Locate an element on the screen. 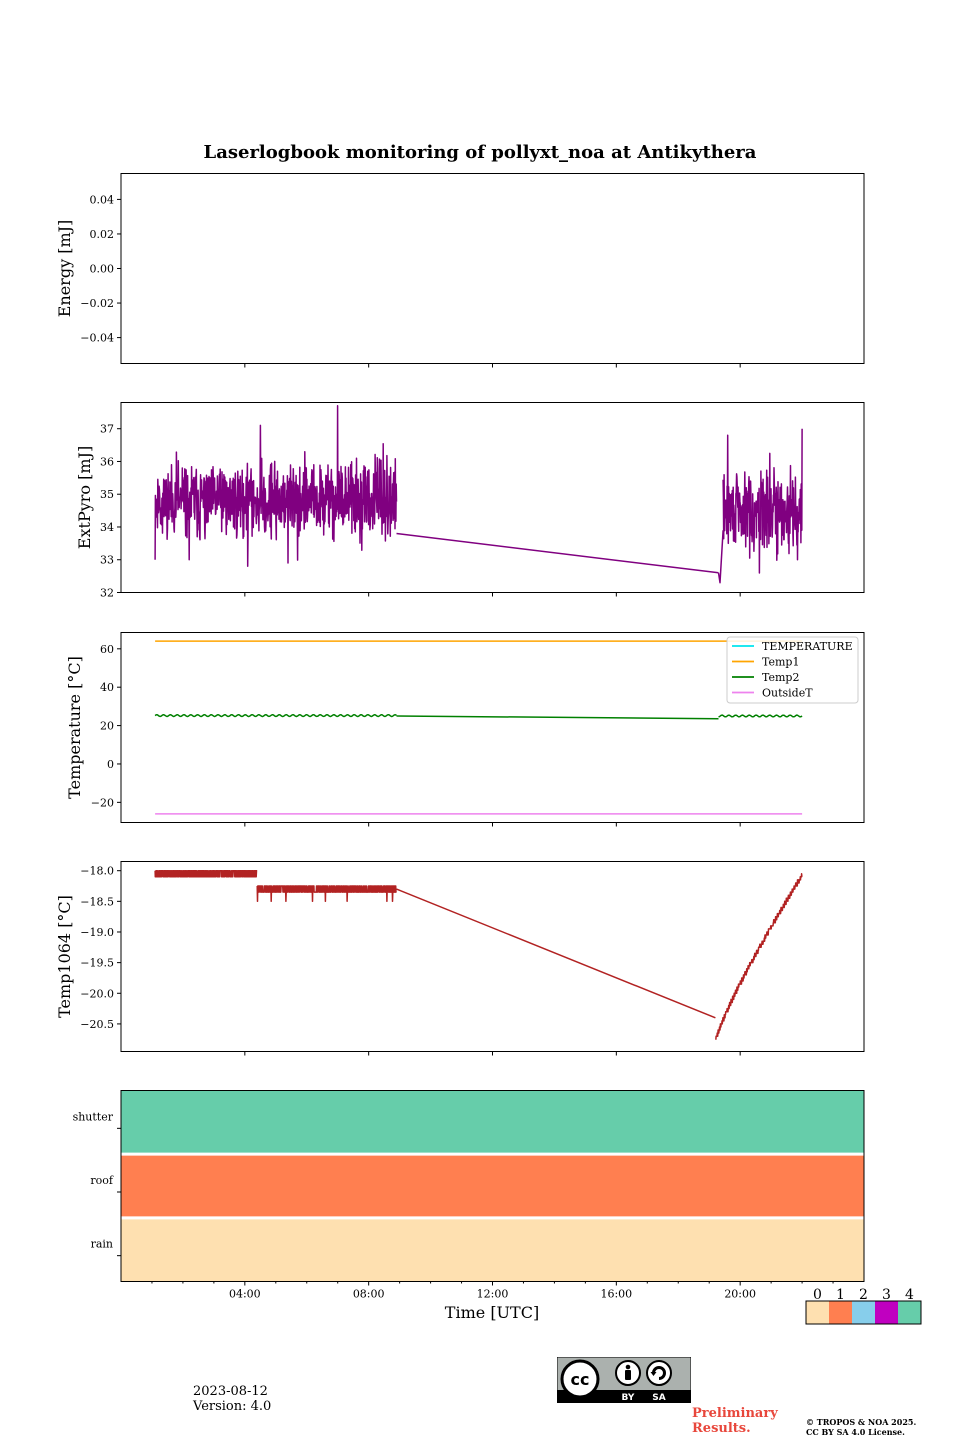  version-text: Version: 4.0 is located at coordinates (232, 1406).